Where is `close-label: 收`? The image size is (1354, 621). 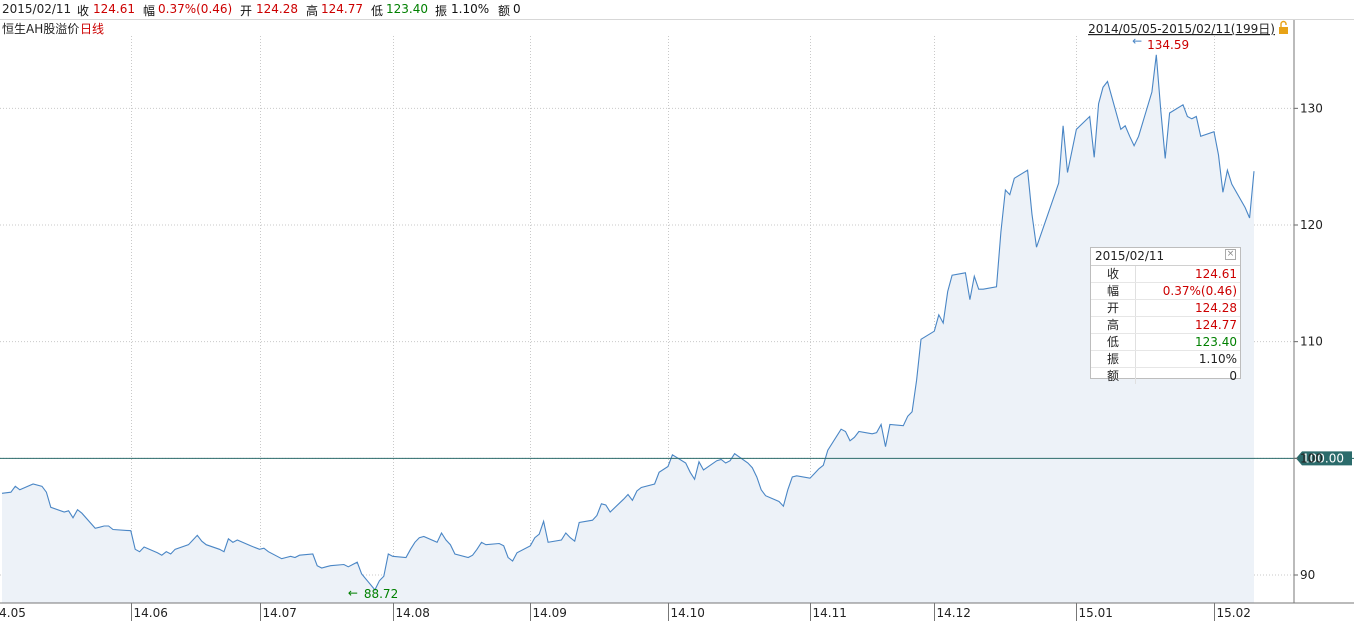
close-label: 收 is located at coordinates (83, 11).